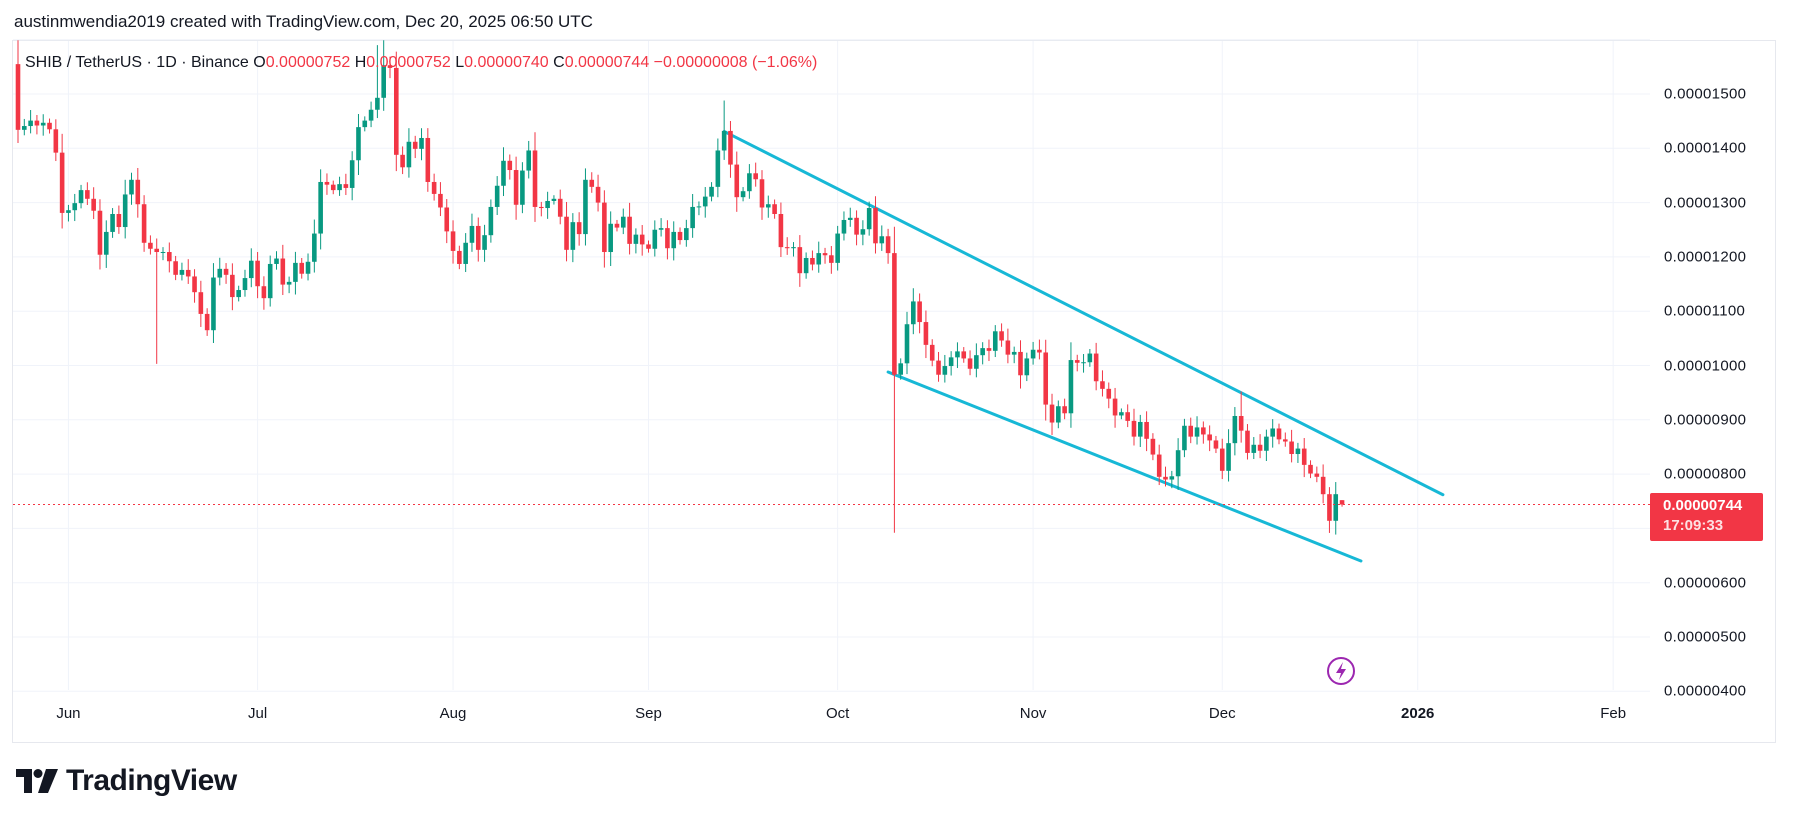 This screenshot has height=824, width=1793. I want to click on last-price-badge: 0.00000744 17:09:33, so click(1706, 516).